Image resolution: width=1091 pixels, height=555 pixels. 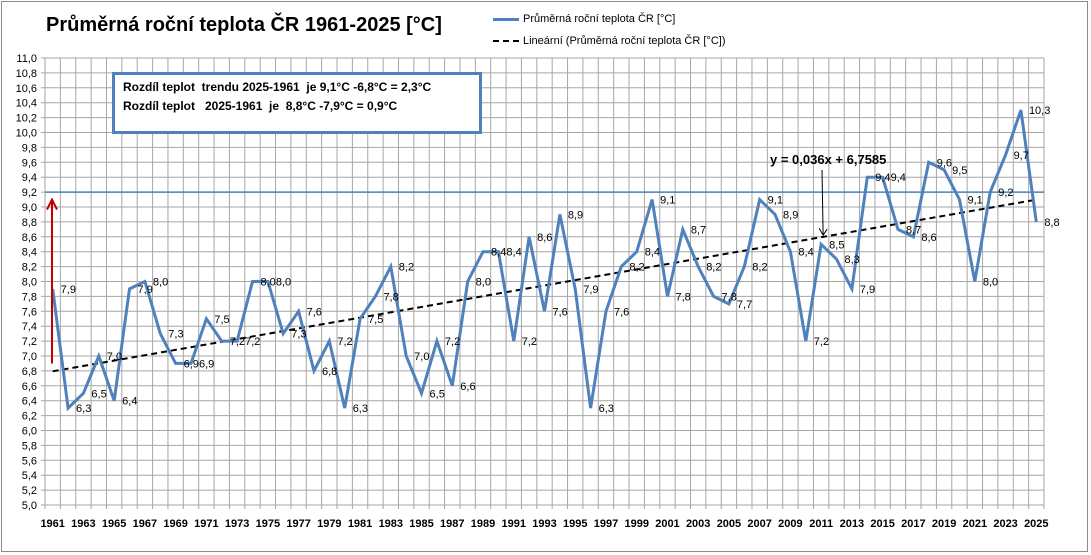 What do you see at coordinates (175, 524) in the screenshot?
I see `x-tick-label: 1969` at bounding box center [175, 524].